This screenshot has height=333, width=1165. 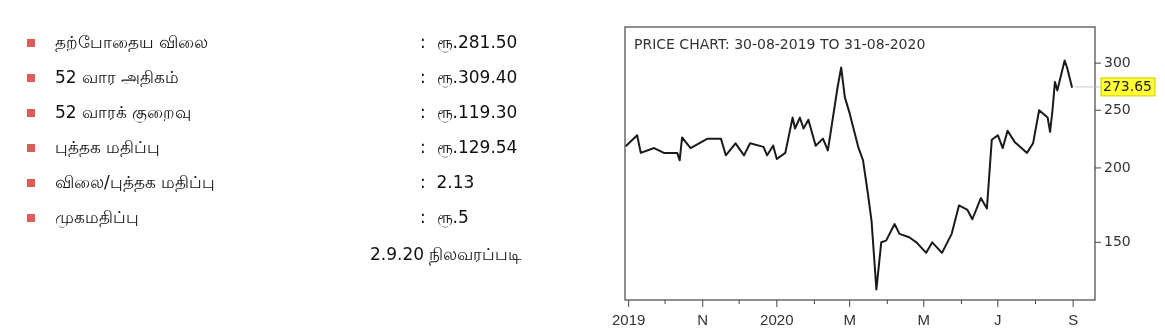 I want to click on category-label: புத்தக மதிப்பு, so click(x=108, y=147).